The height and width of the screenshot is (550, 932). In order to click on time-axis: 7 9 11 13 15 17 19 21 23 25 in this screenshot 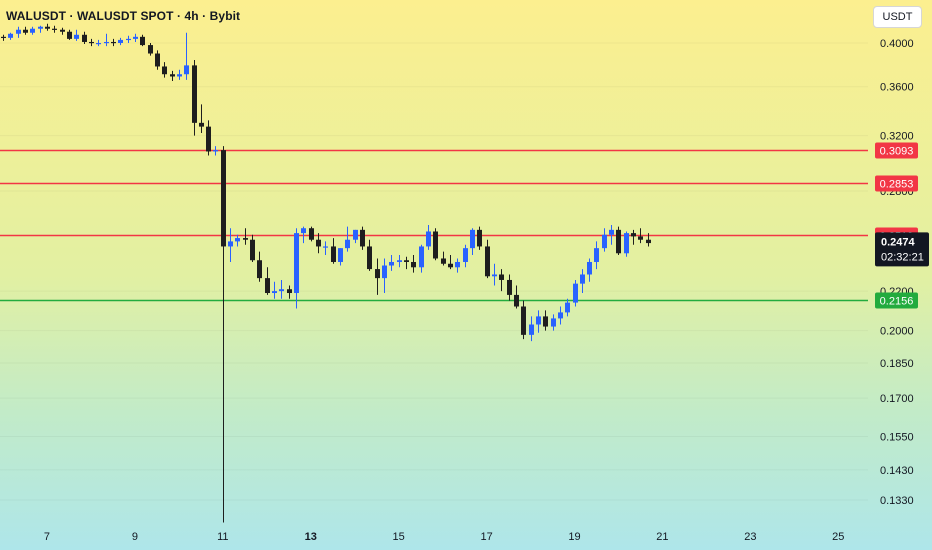, I will do `click(444, 537)`.